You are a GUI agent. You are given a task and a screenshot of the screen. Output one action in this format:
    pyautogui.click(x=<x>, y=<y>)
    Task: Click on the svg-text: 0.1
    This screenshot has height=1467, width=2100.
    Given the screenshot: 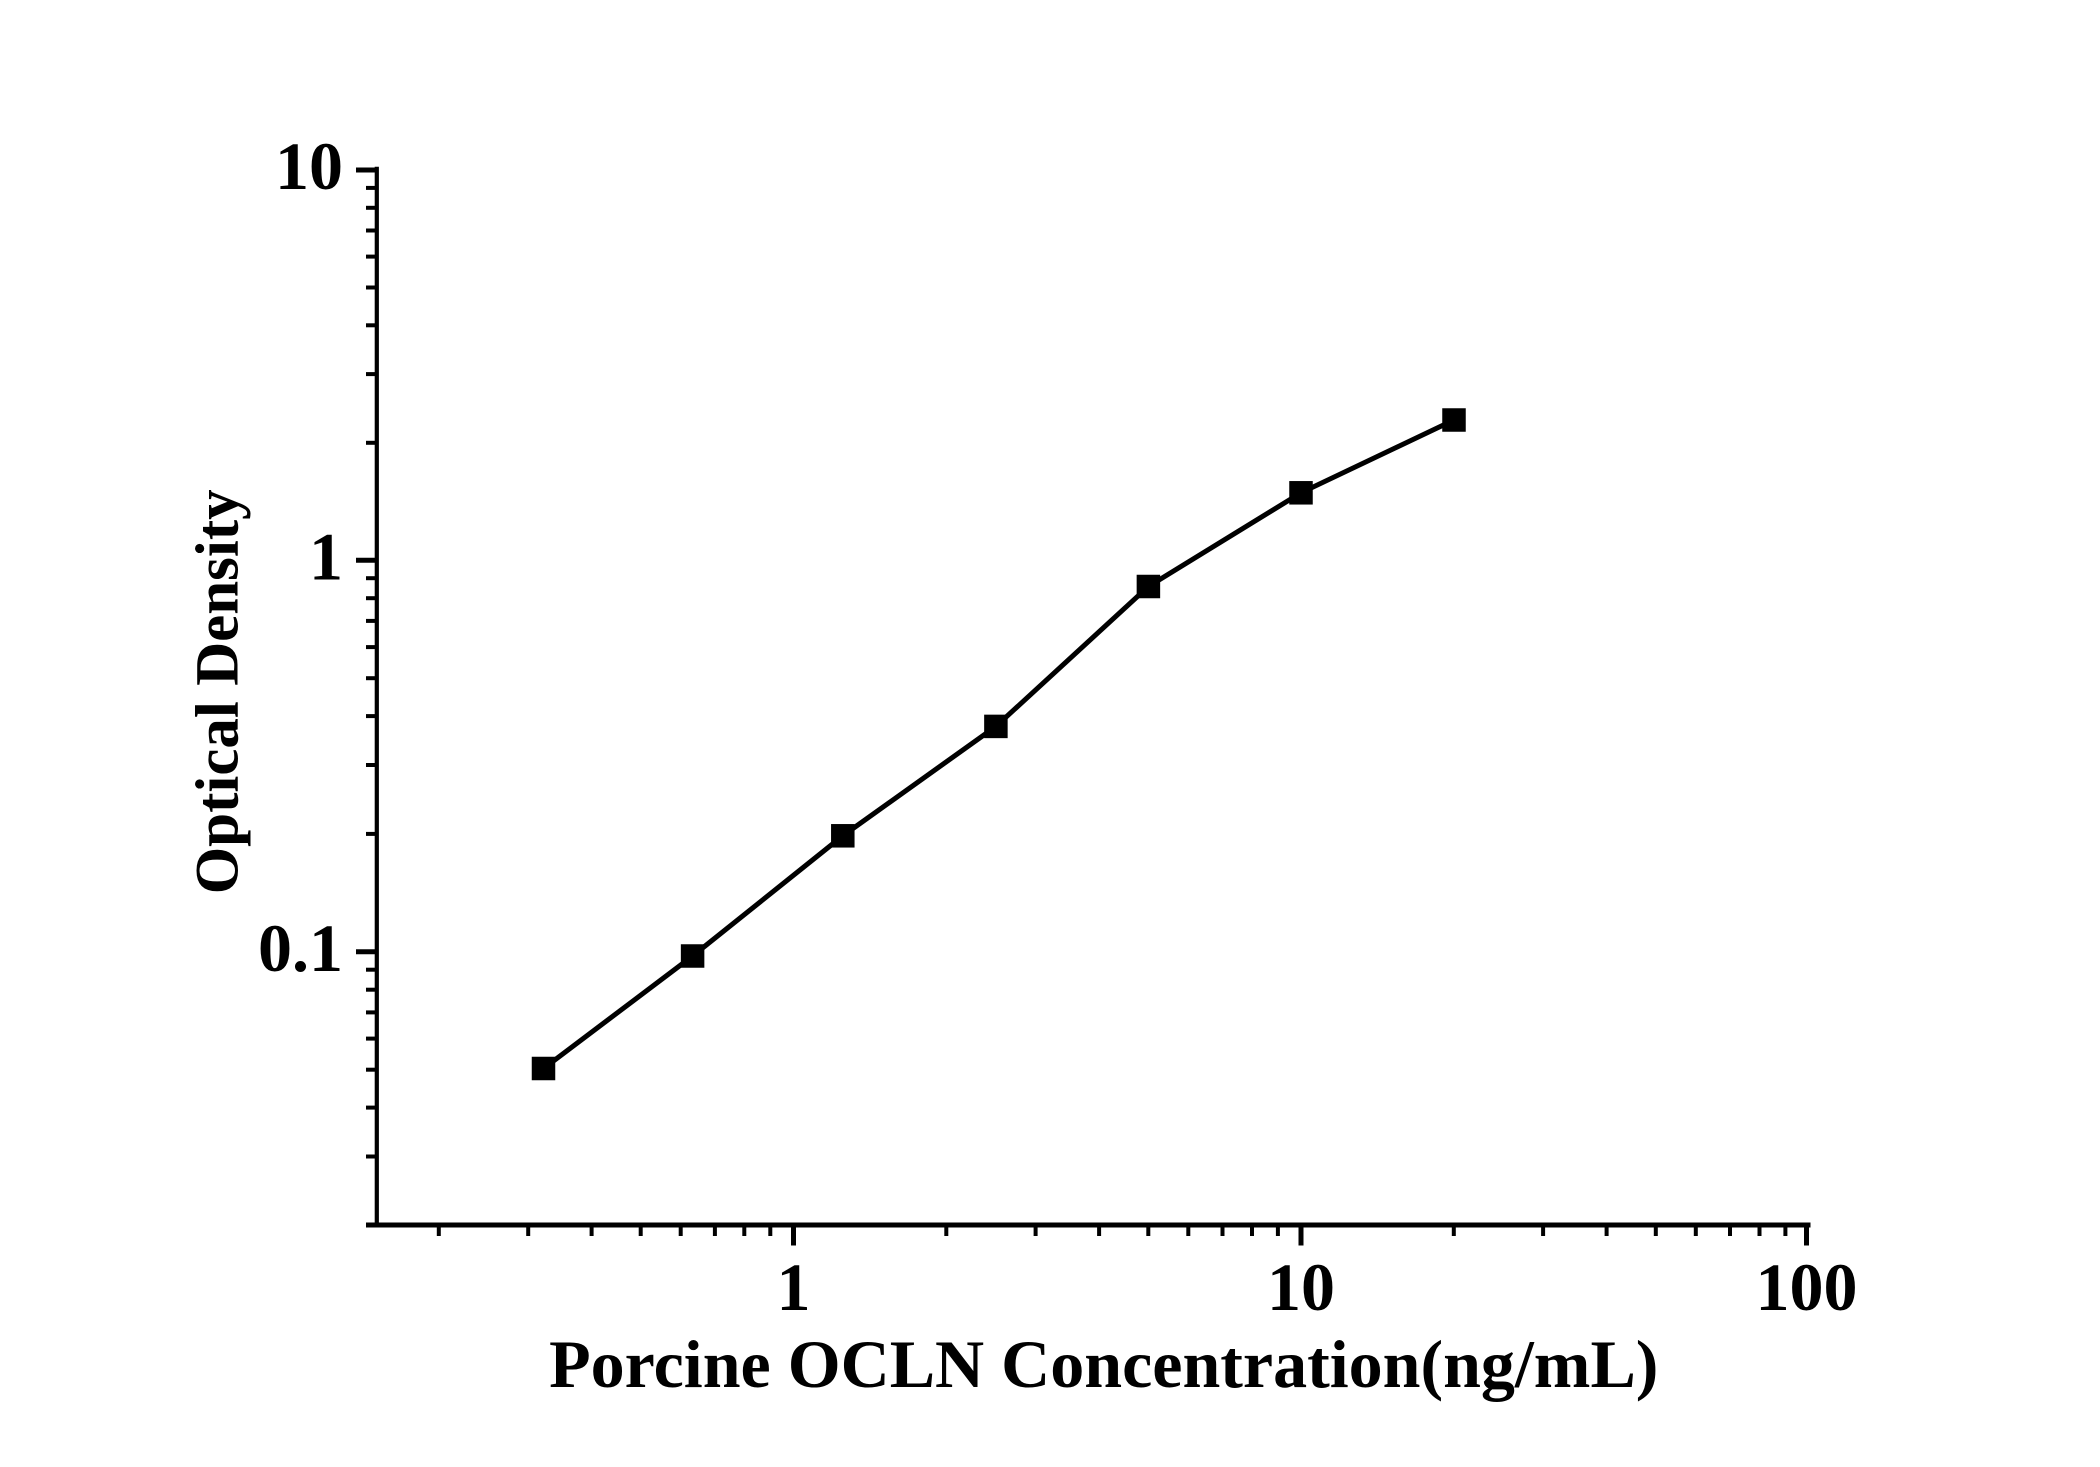 What is the action you would take?
    pyautogui.click(x=300, y=948)
    